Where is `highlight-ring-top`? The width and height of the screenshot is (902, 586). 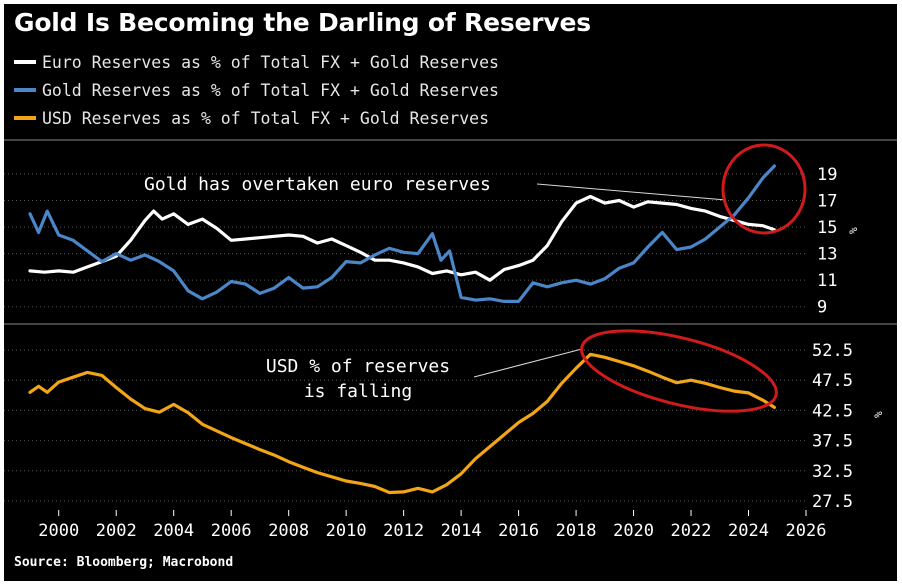 highlight-ring-top is located at coordinates (764, 189).